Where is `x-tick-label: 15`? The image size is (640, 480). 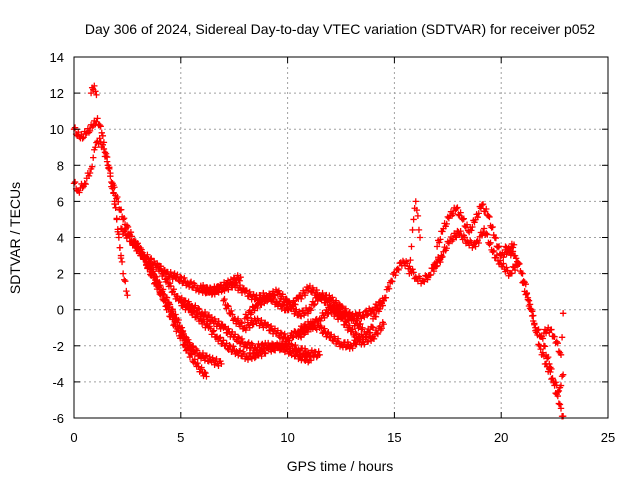
x-tick-label: 15 is located at coordinates (394, 437).